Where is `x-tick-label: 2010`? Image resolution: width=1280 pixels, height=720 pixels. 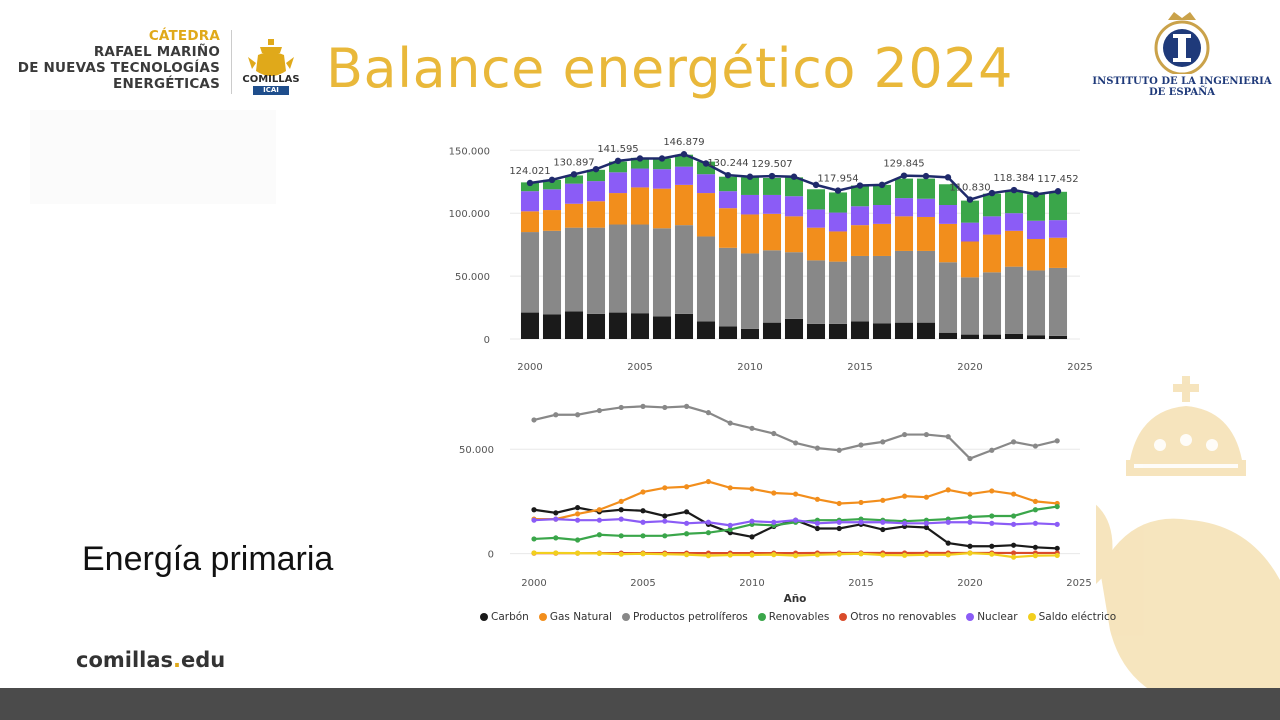 x-tick-label: 2010 is located at coordinates (749, 367).